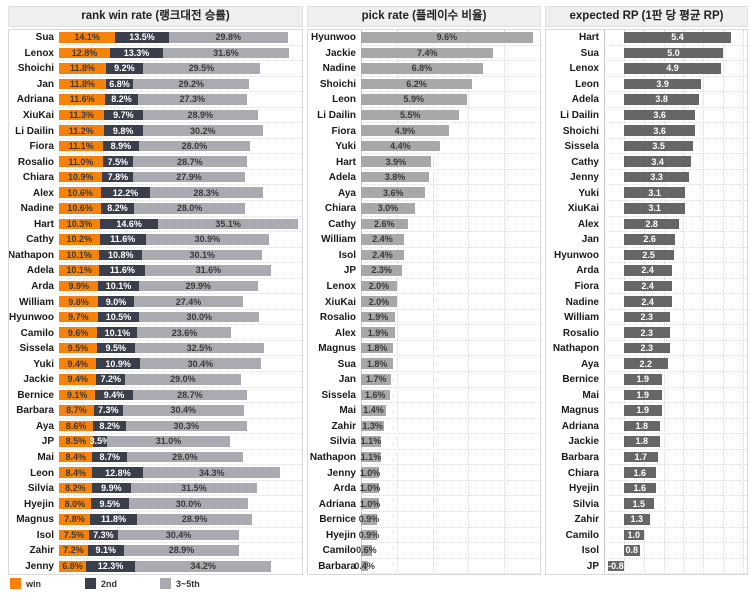 Image resolution: width=750 pixels, height=600 pixels. I want to click on second-bar-segment: 6.8%, so click(120, 84).